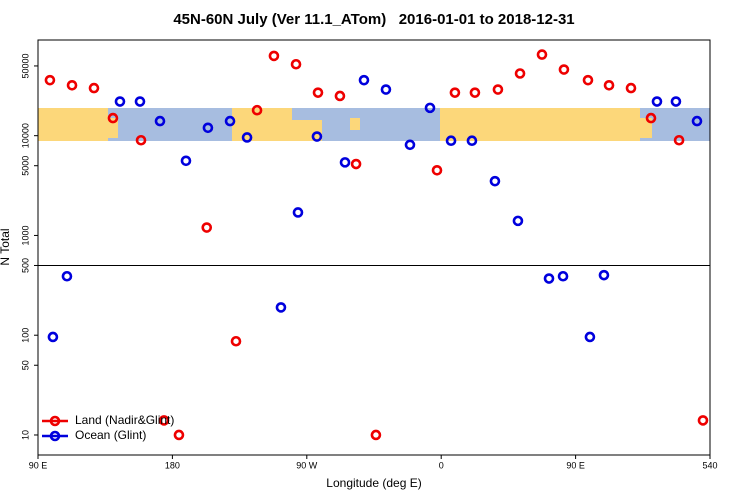 The height and width of the screenshot is (500, 750). I want to click on y-tick-label: 10, so click(25, 435).